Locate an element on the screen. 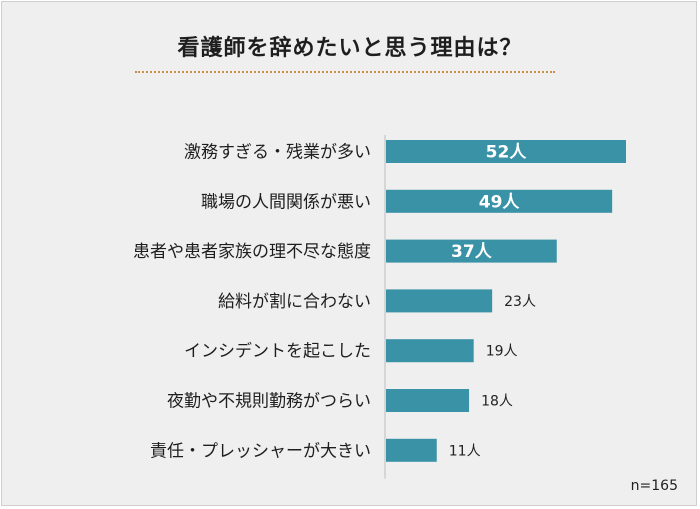 This screenshot has width=700, height=509. data-label: 49人 is located at coordinates (500, 202).